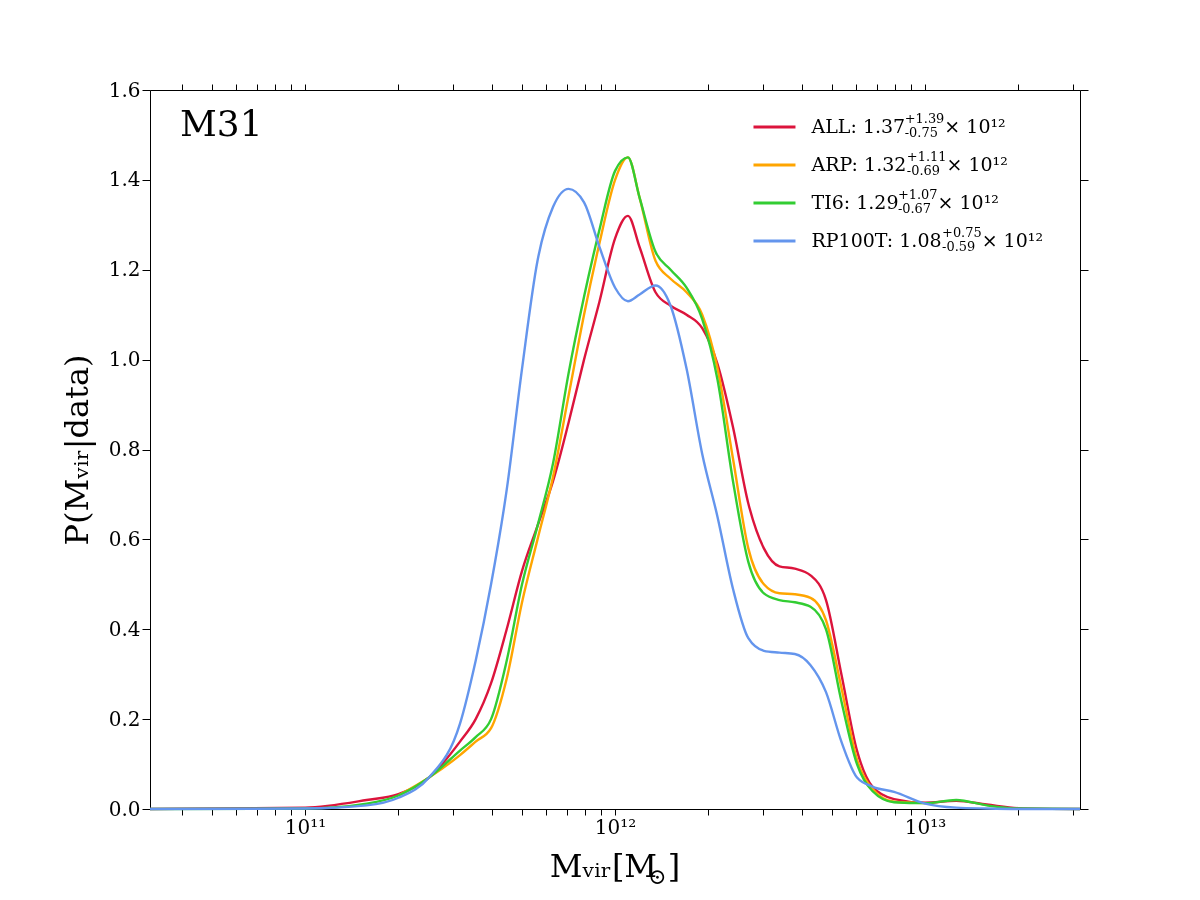  Describe the element at coordinates (615, 826) in the screenshot. I see `x-tick-label: 10¹²` at that location.